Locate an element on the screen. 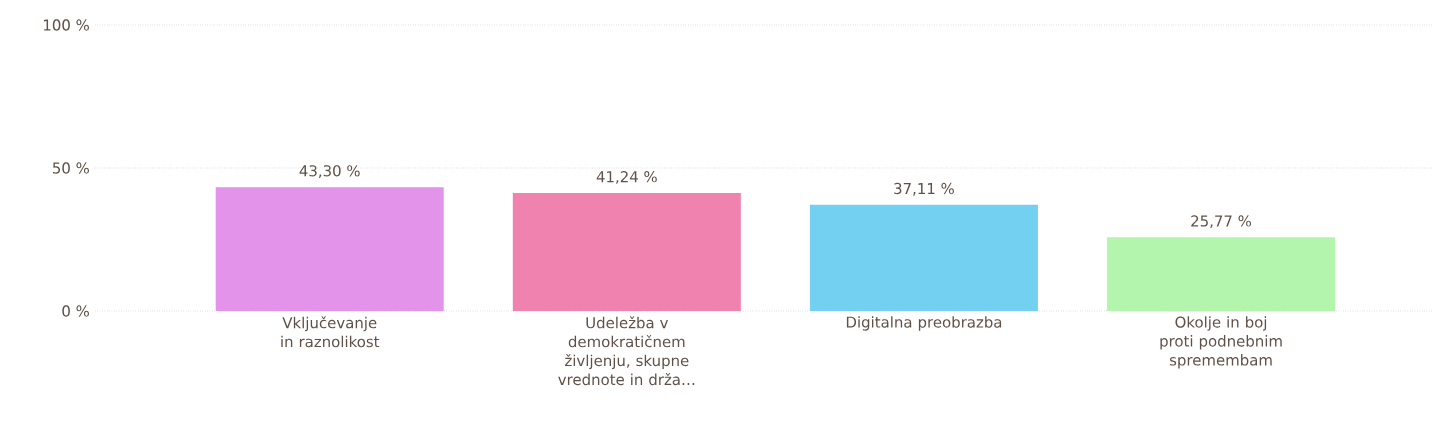 Image resolution: width=1448 pixels, height=423 pixels. y-tick-label: 100 % is located at coordinates (66, 25).